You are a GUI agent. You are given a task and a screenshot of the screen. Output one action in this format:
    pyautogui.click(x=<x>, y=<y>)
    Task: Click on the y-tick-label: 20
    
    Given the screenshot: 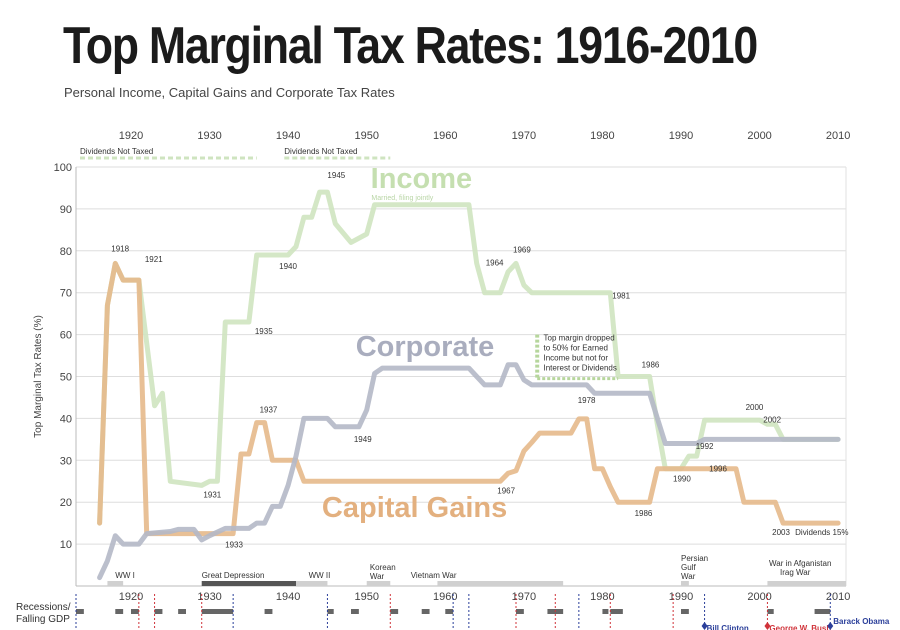 What is the action you would take?
    pyautogui.click(x=66, y=503)
    